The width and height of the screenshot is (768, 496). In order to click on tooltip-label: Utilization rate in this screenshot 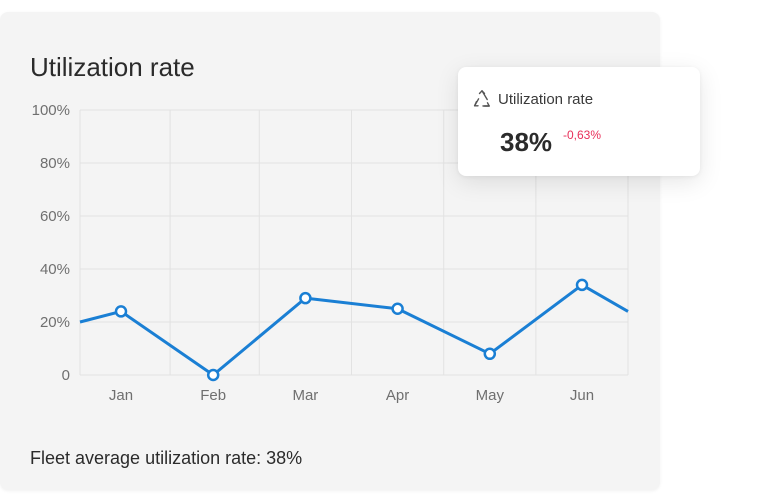, I will do `click(546, 99)`.